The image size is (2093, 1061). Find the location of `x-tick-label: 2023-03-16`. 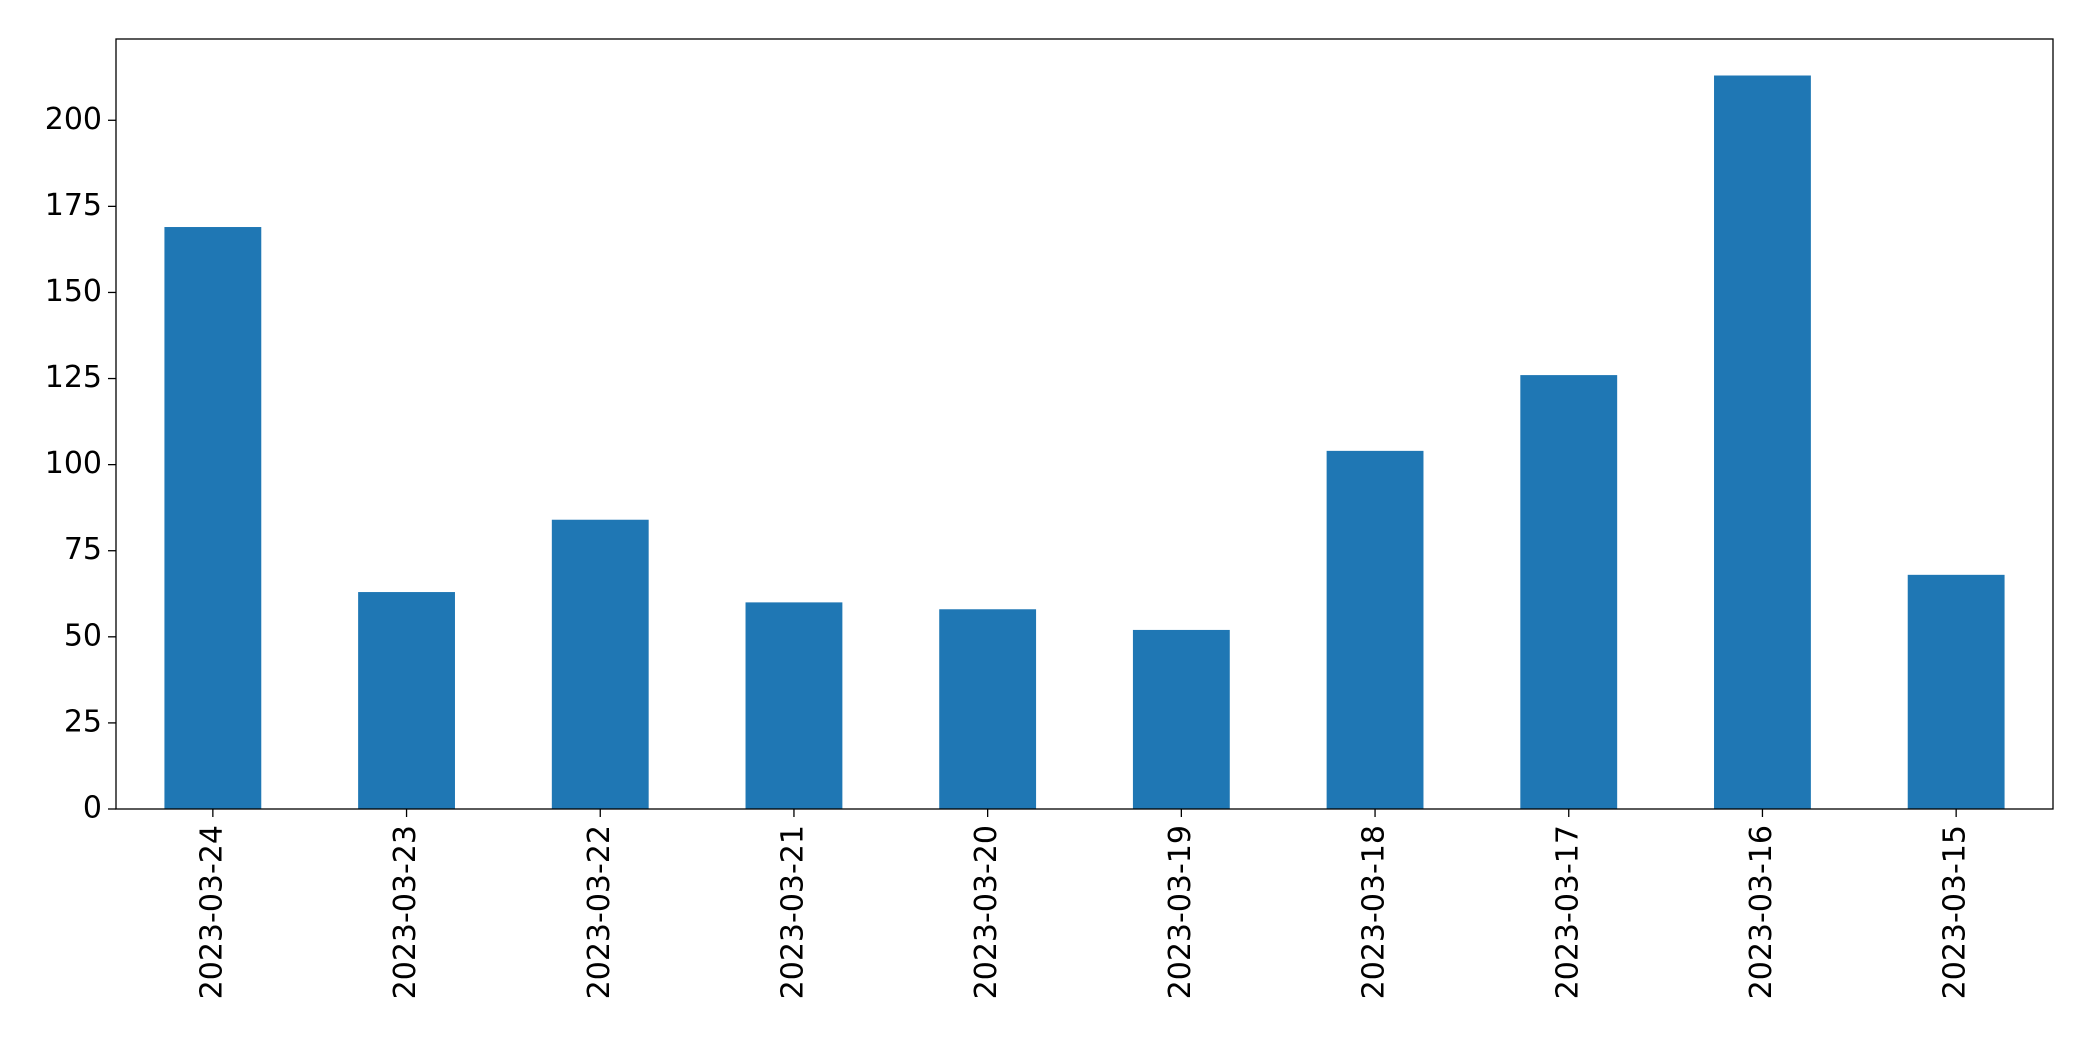

x-tick-label: 2023-03-16 is located at coordinates (1761, 912).